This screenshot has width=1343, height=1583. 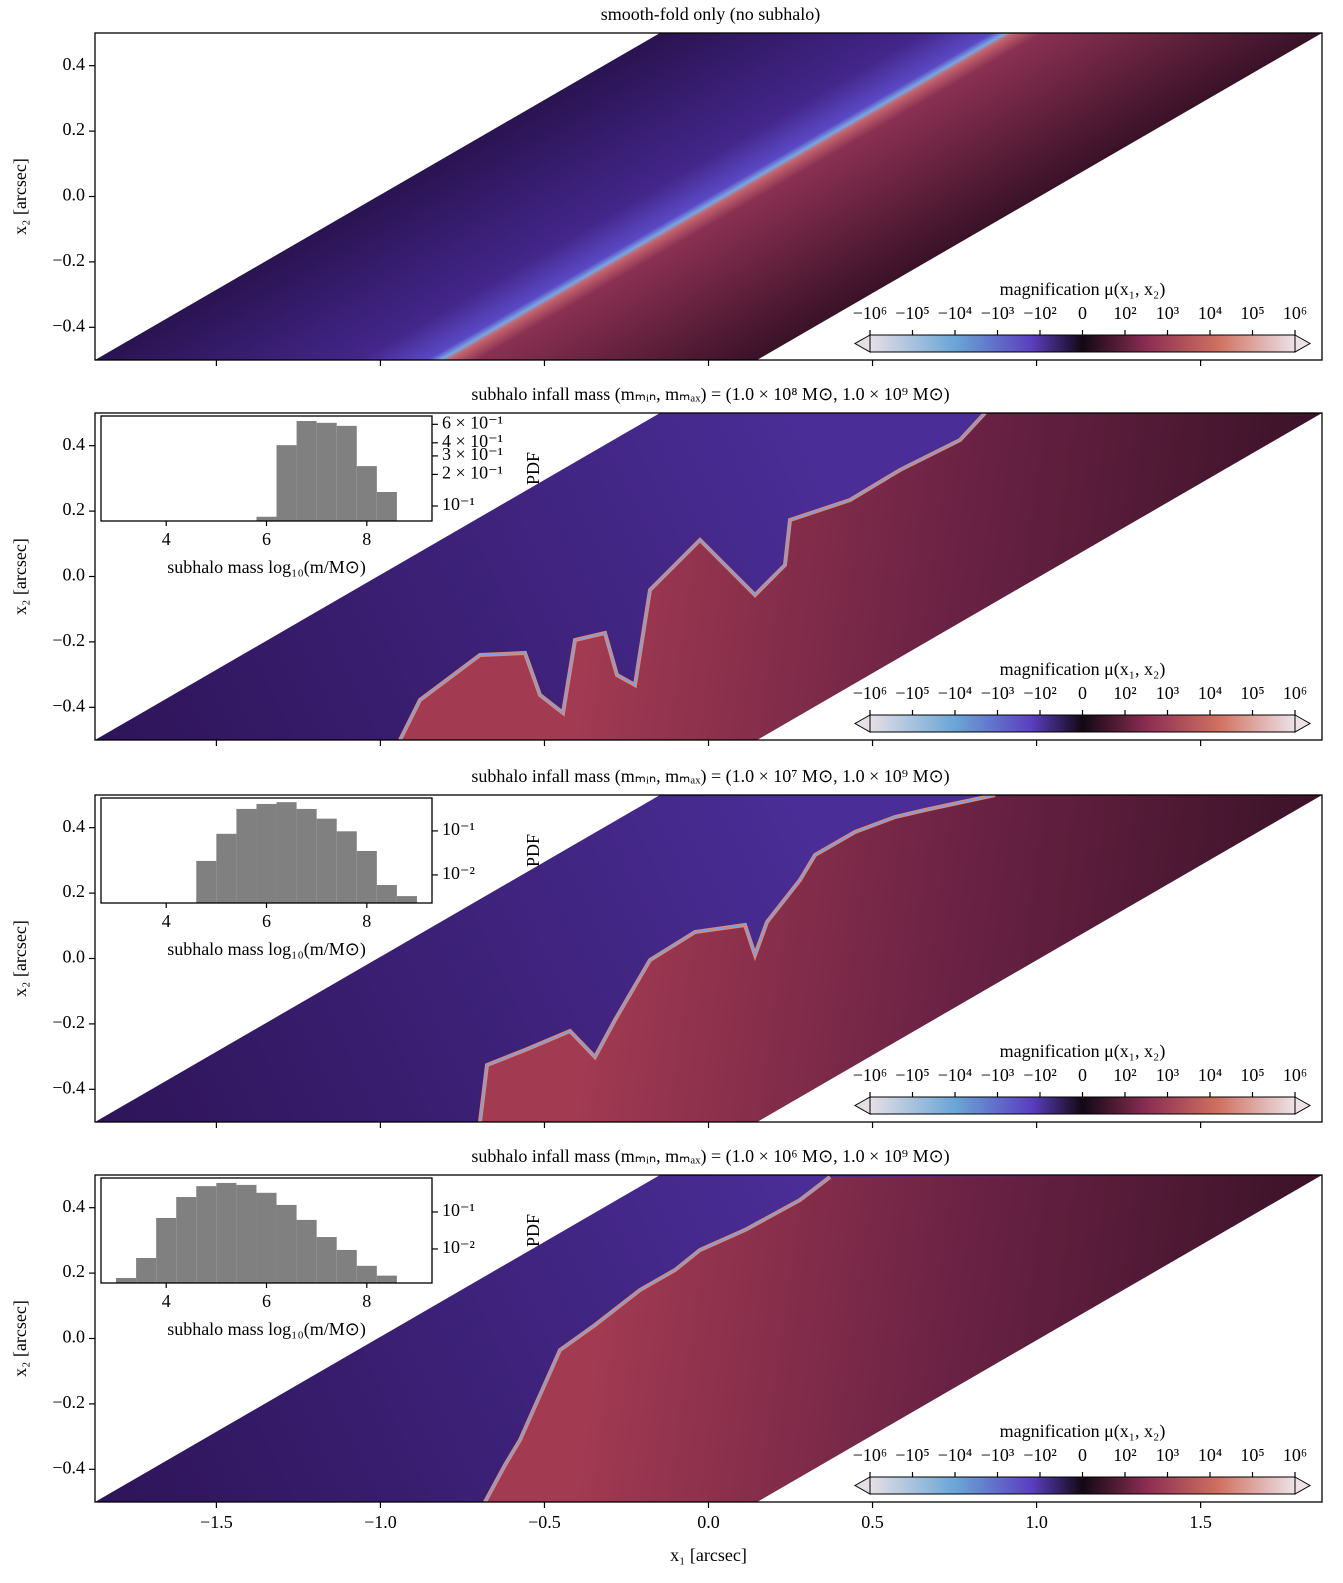 I want to click on inset-y-tick-label: 2 × 10⁻¹, so click(x=472, y=473).